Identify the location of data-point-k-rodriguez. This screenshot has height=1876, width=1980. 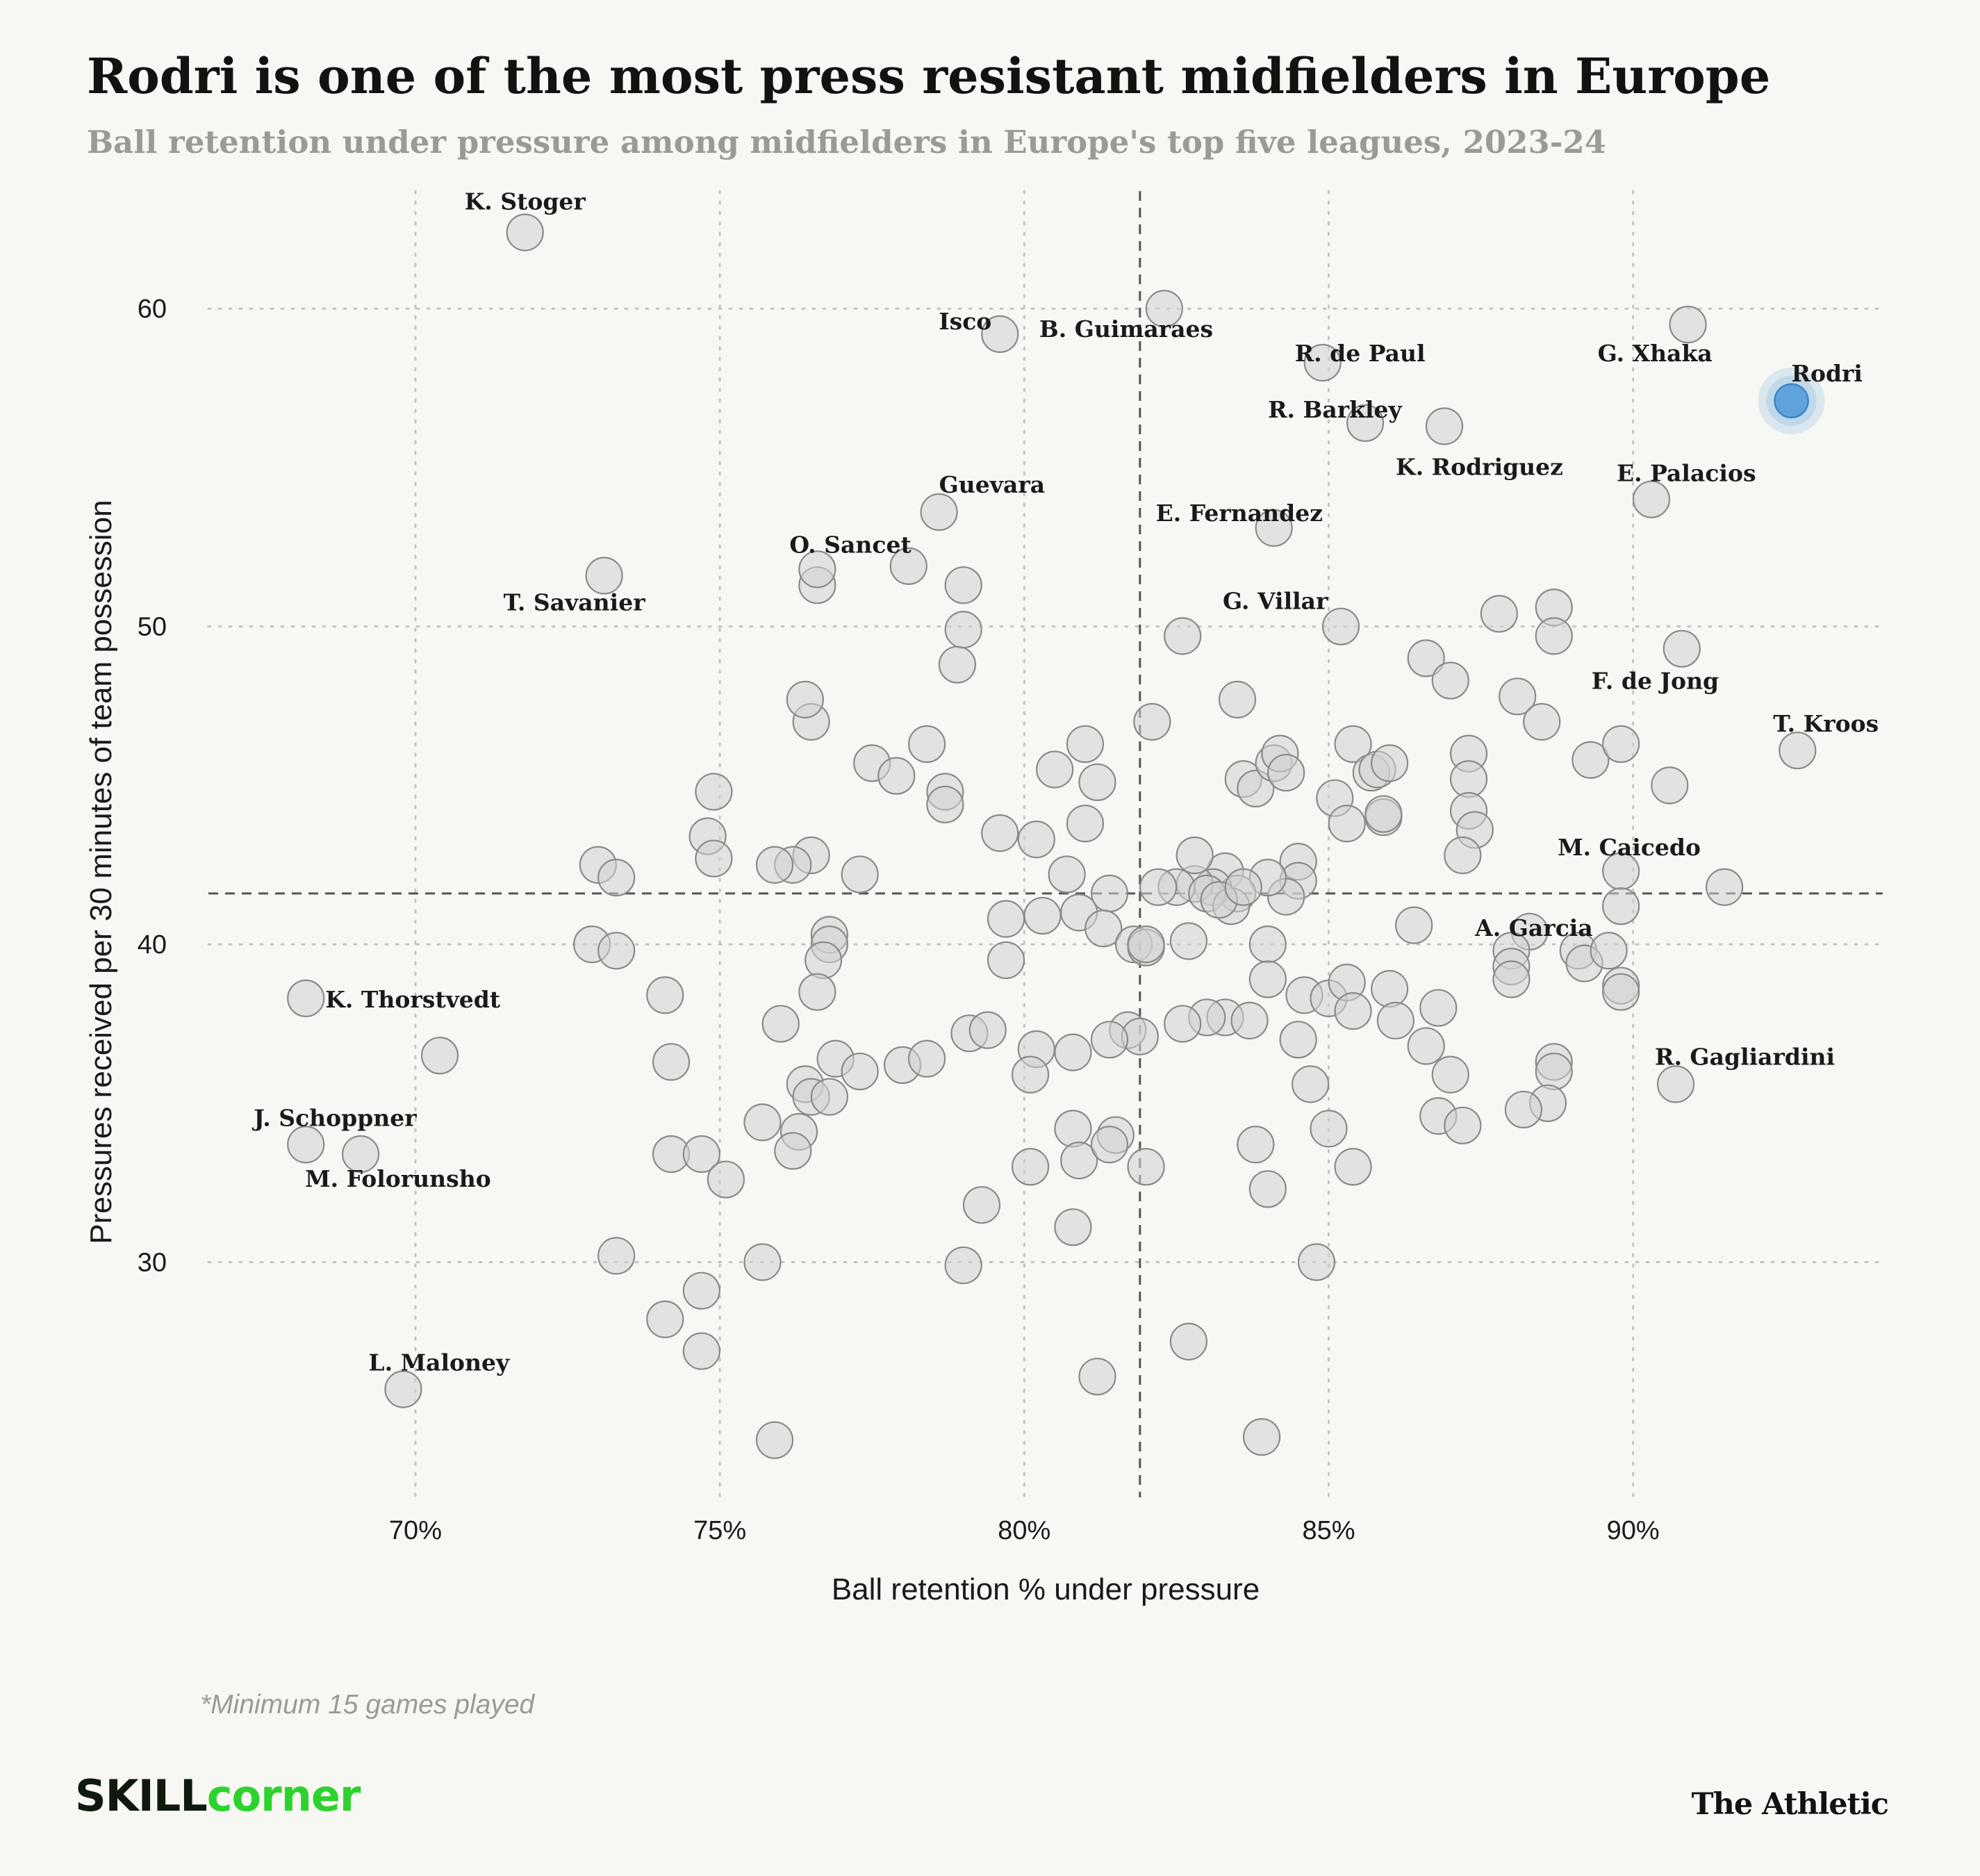
(1445, 426).